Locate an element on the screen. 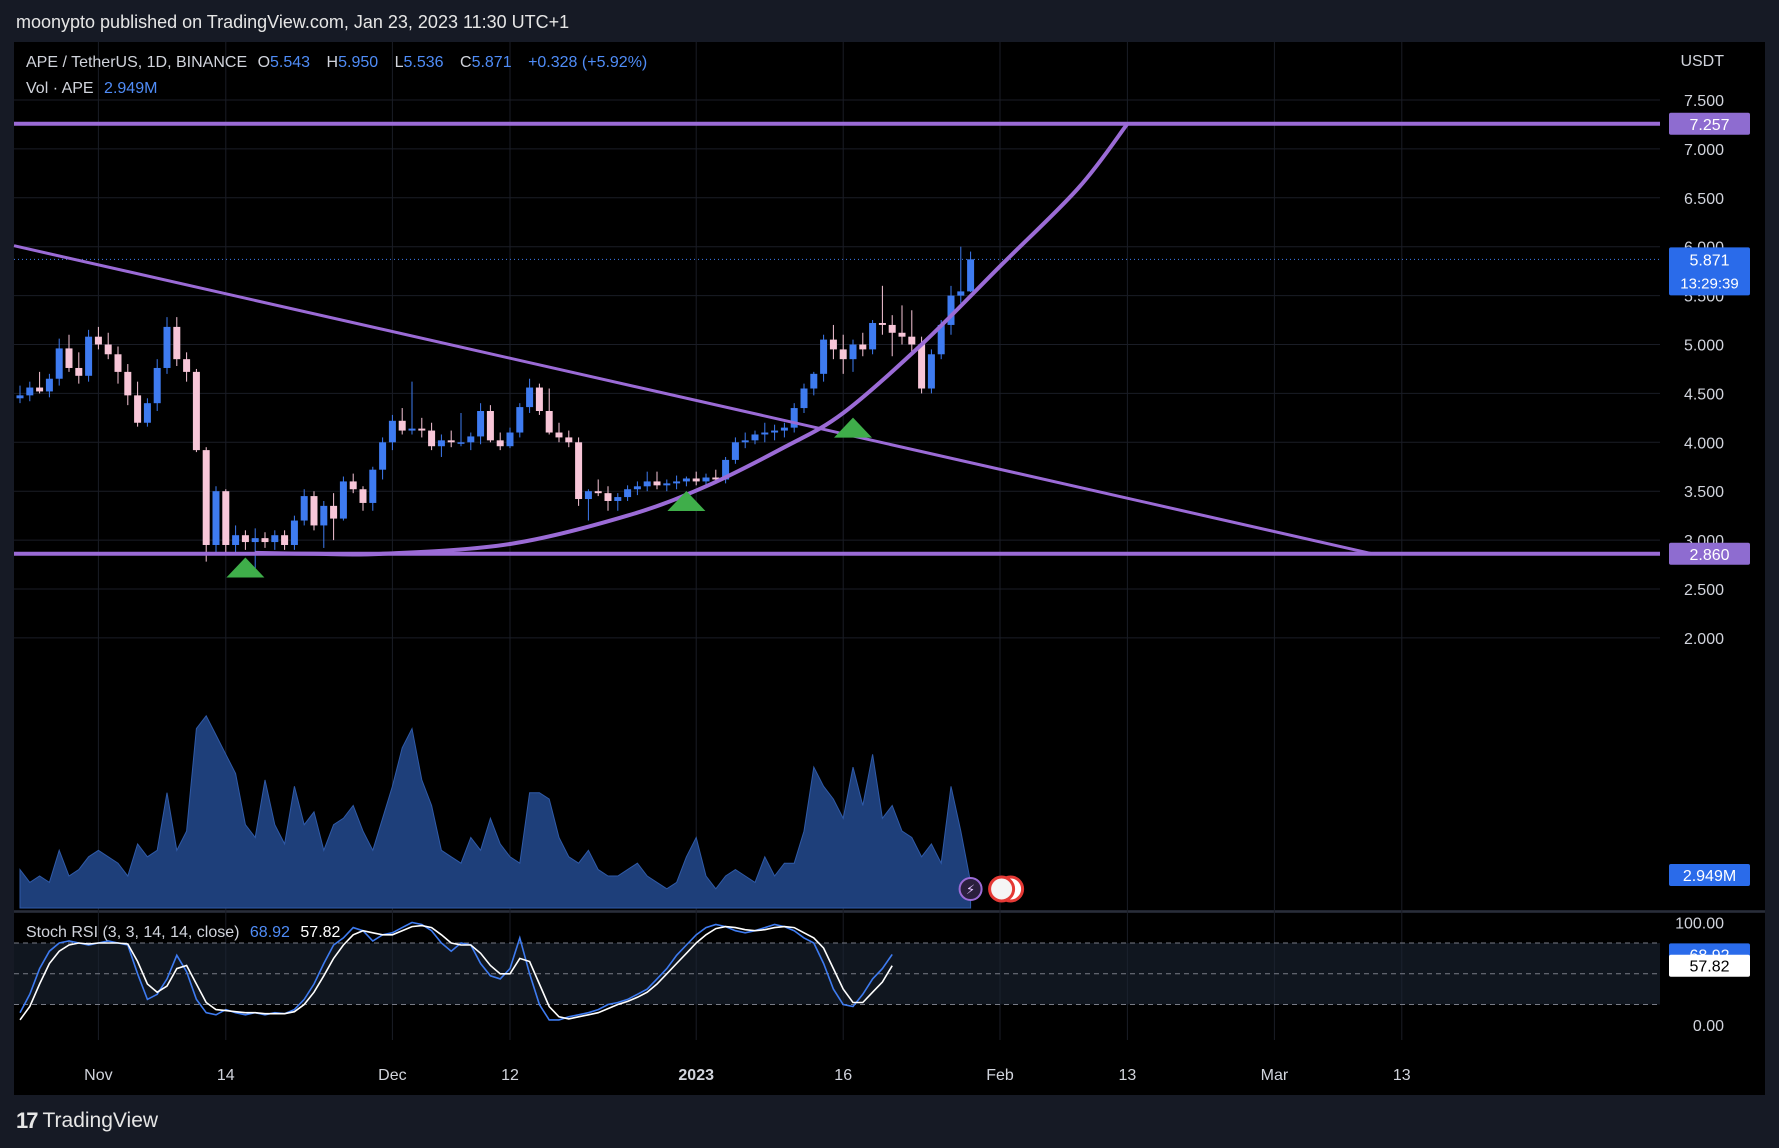 The image size is (1779, 1148). volume-badge-text: 2.949M is located at coordinates (1709, 876).